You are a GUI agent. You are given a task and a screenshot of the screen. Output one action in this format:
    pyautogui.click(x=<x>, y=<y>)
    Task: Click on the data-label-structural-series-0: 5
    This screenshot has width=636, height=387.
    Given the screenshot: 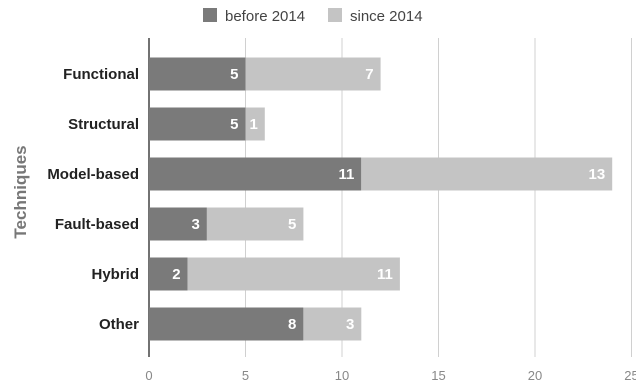 What is the action you would take?
    pyautogui.click(x=234, y=124)
    